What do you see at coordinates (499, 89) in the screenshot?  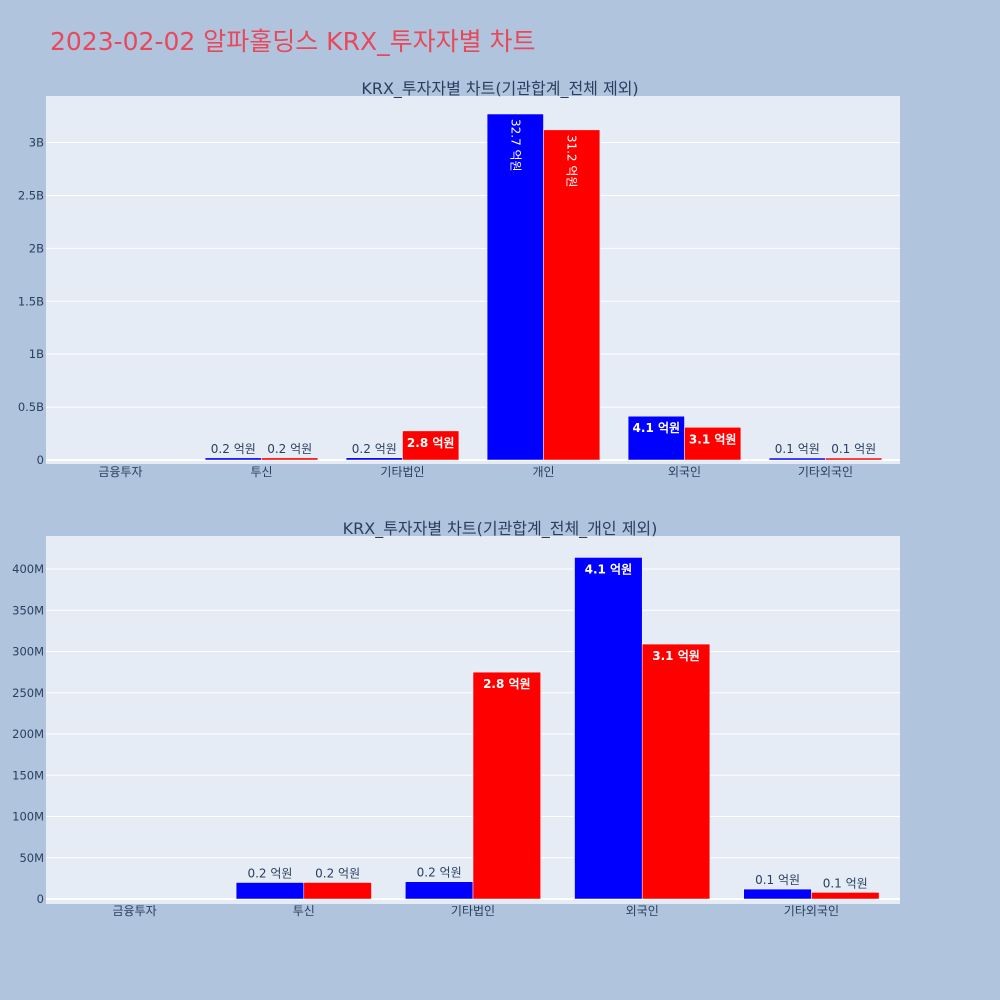 I see `chart-title: KRX_투자자별 차트(기관합계_전체 제외)` at bounding box center [499, 89].